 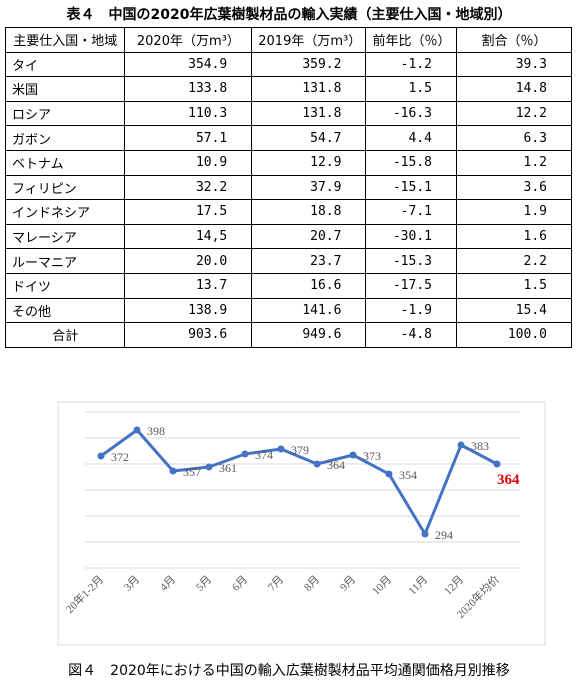 What do you see at coordinates (156, 431) in the screenshot?
I see `data-label: 398` at bounding box center [156, 431].